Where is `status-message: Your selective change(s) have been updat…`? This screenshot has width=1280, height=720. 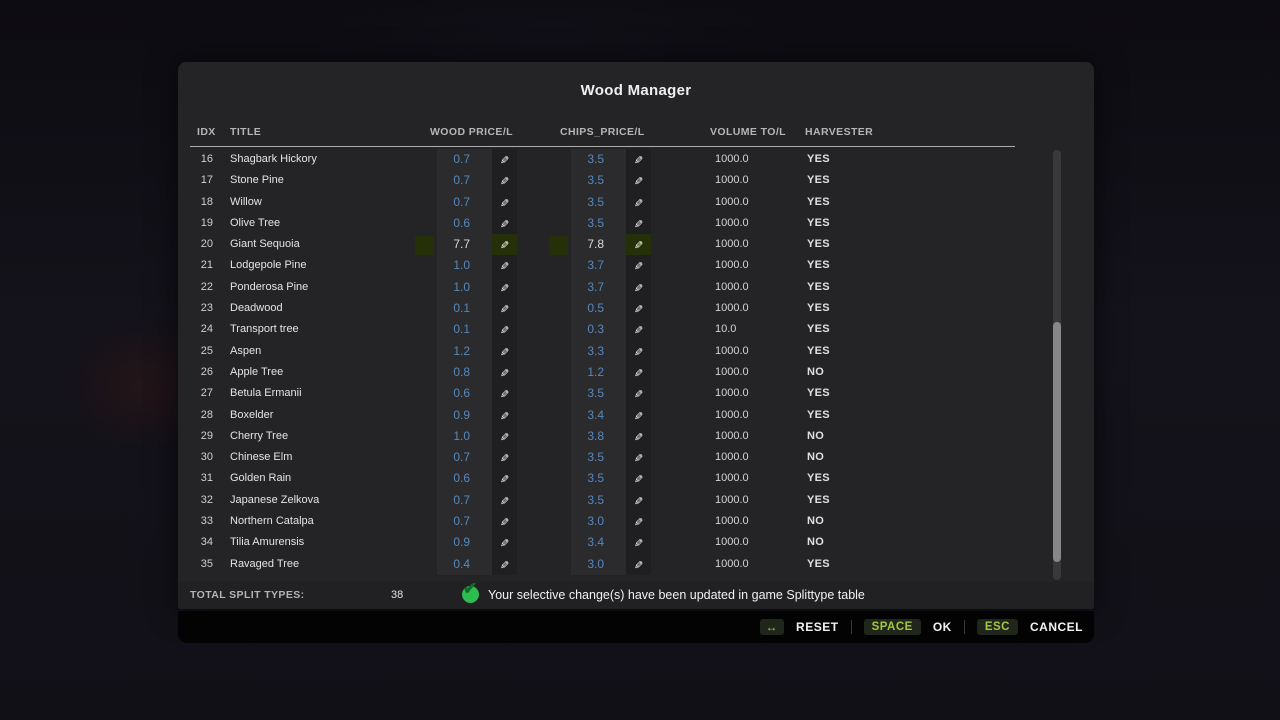
status-message: Your selective change(s) have been updat… is located at coordinates (676, 595).